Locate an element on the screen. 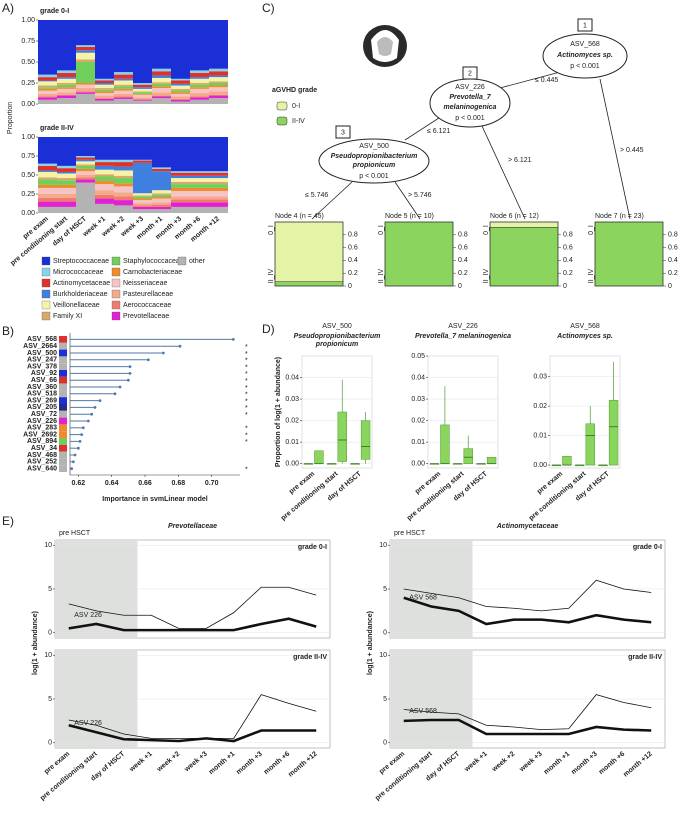 The width and height of the screenshot is (685, 826). y-tick-label: 0.8 is located at coordinates (353, 235).